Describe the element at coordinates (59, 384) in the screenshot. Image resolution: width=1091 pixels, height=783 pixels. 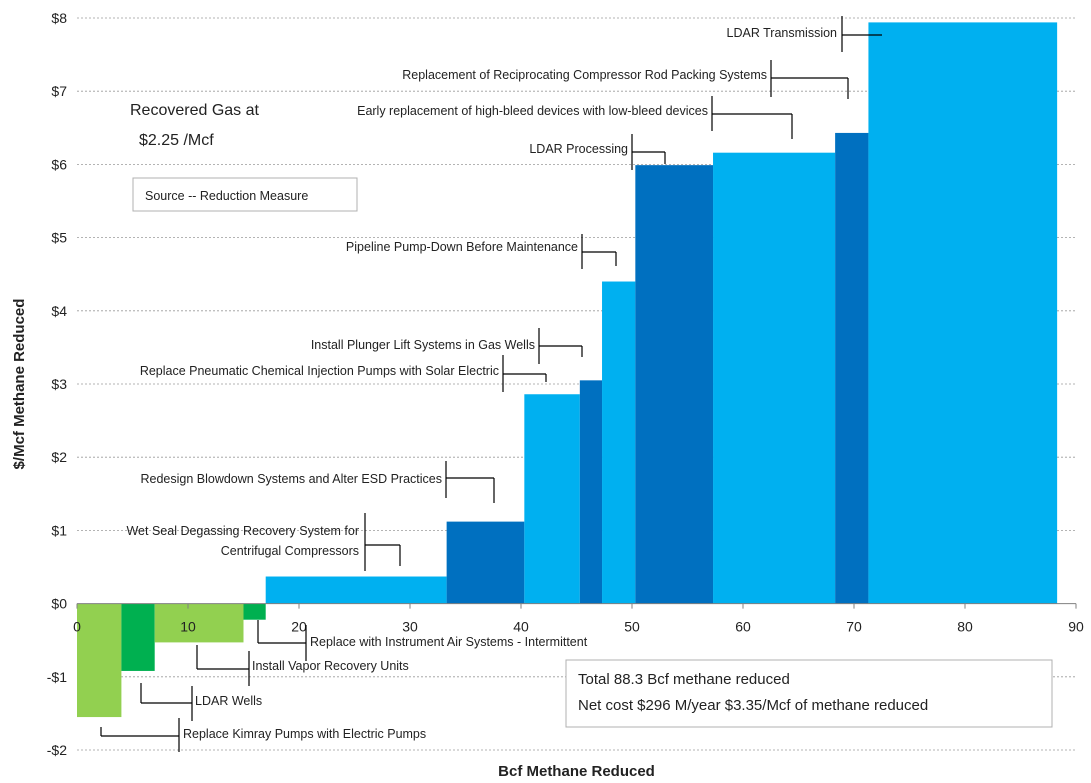
I see `y-tick-label: $3` at that location.